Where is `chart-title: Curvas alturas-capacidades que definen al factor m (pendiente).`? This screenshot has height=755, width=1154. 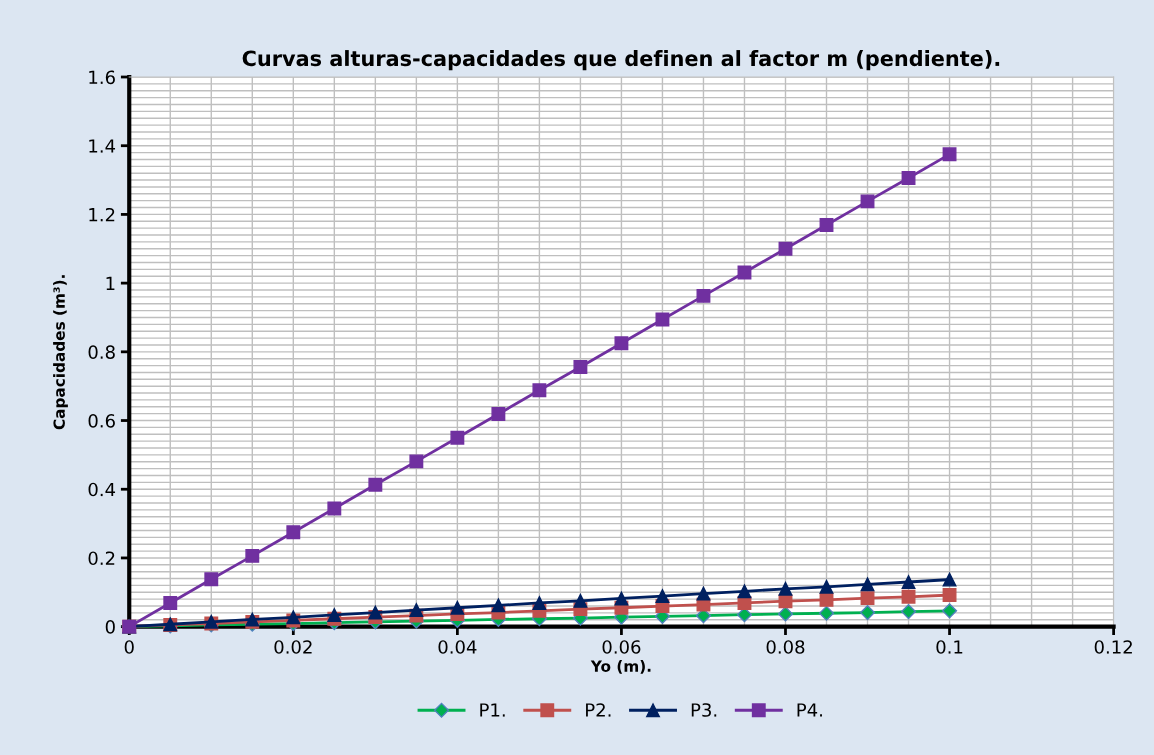 chart-title: Curvas alturas-capacidades que definen al factor m (pendiente). is located at coordinates (621, 60).